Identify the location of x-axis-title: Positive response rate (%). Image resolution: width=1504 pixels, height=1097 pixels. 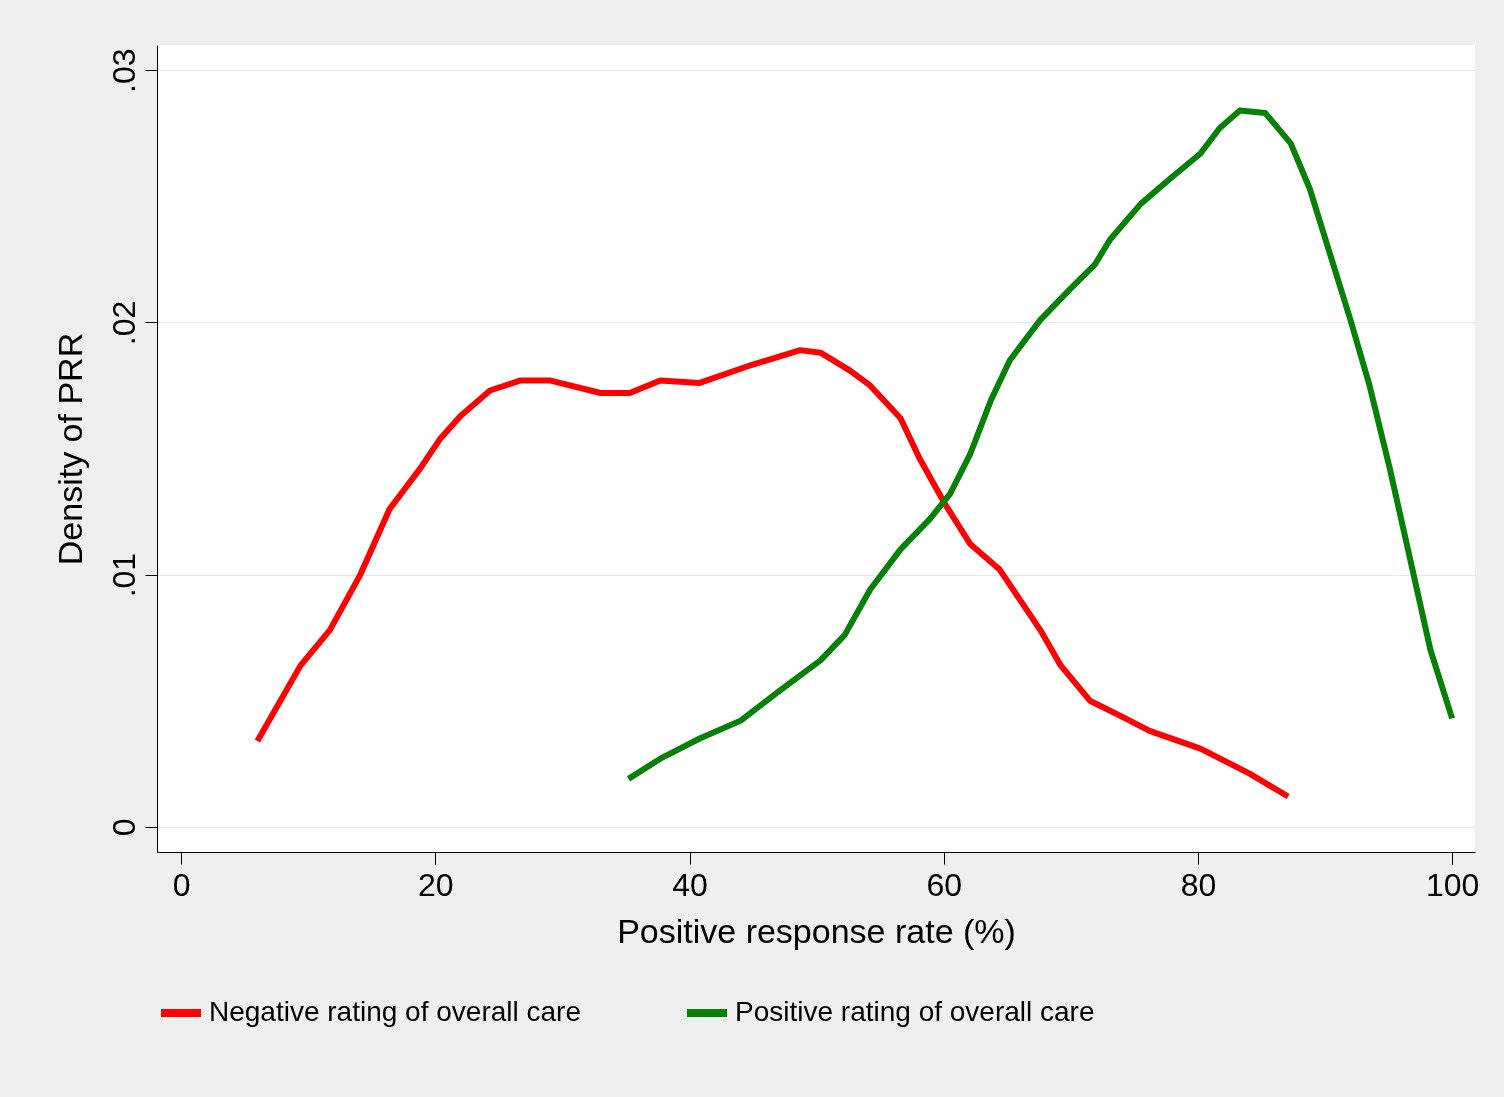
(816, 930).